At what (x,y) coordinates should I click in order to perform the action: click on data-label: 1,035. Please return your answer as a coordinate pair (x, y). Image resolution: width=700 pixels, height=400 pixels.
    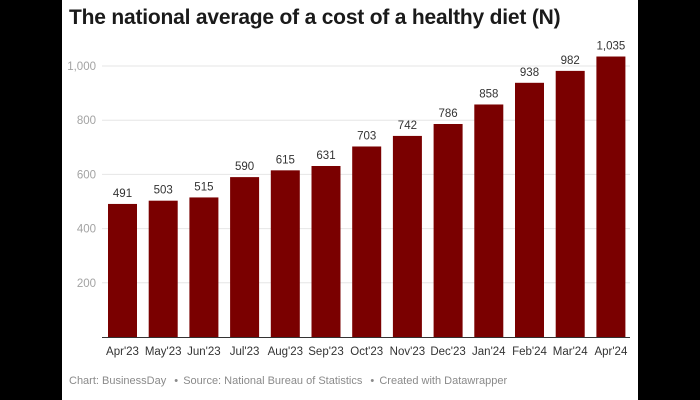
    Looking at the image, I should click on (611, 47).